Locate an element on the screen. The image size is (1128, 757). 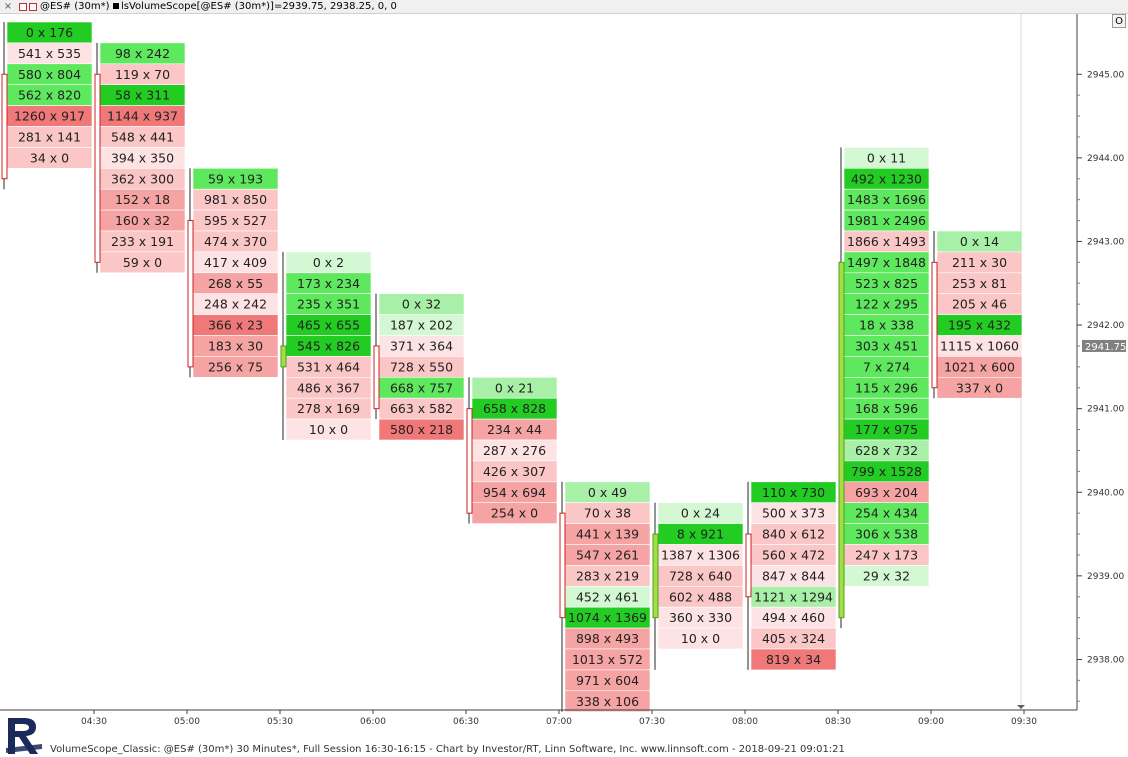
x-tick-label: 07:00 is located at coordinates (559, 722).